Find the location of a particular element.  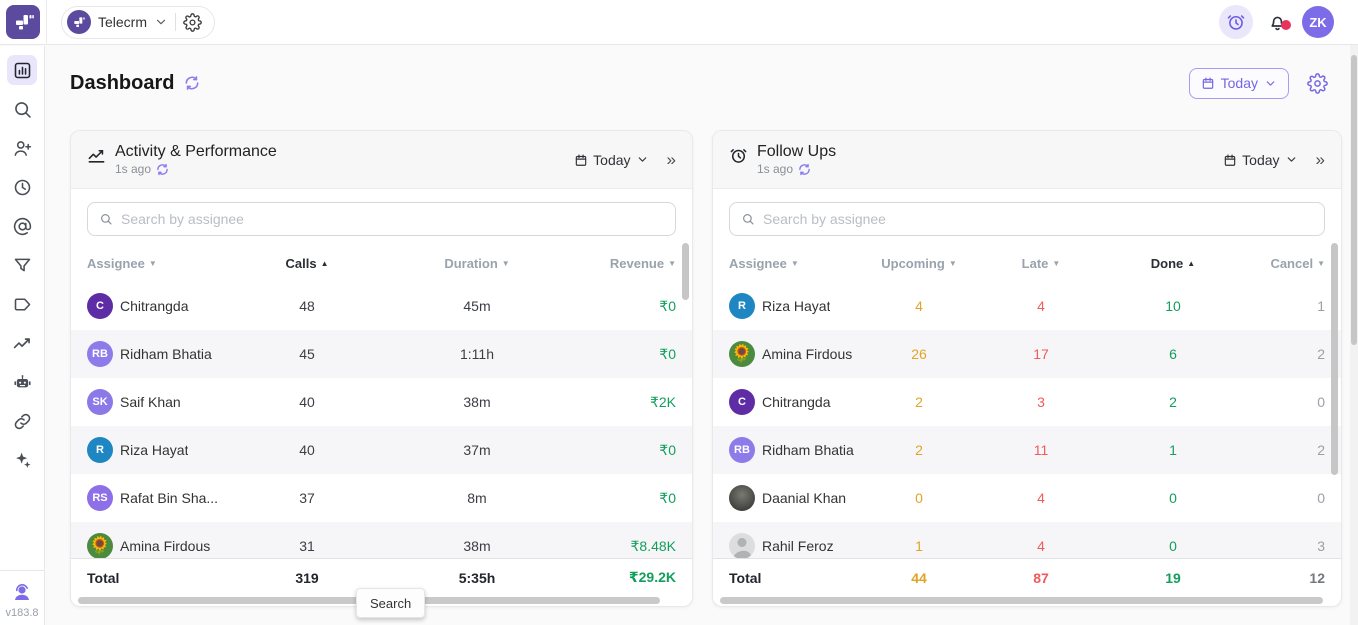

topbar: Telecrm ZK is located at coordinates (679, 22).